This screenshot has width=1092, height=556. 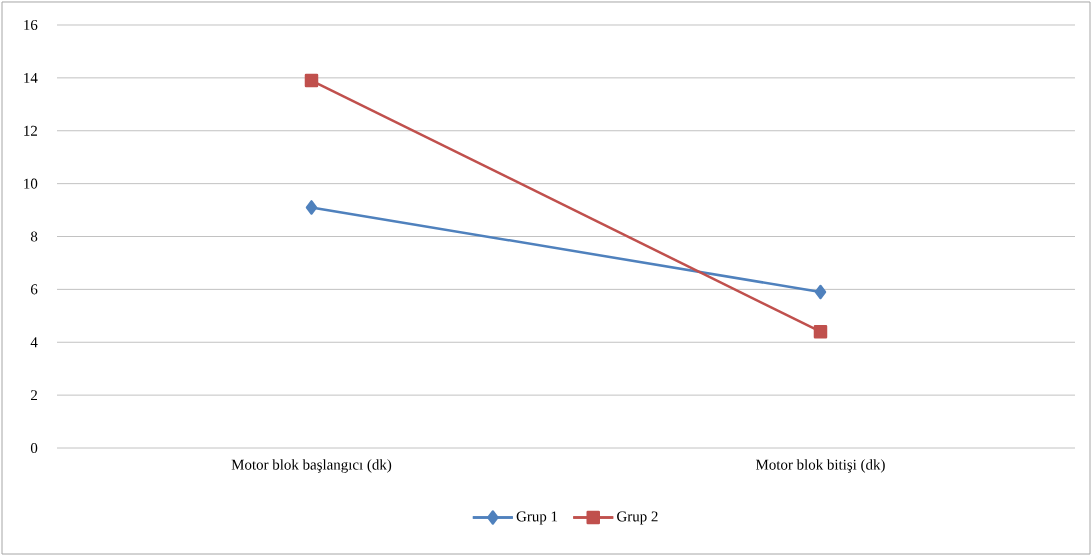 I want to click on x-tick-label: Motor blok bitişi (dk), so click(x=820, y=466).